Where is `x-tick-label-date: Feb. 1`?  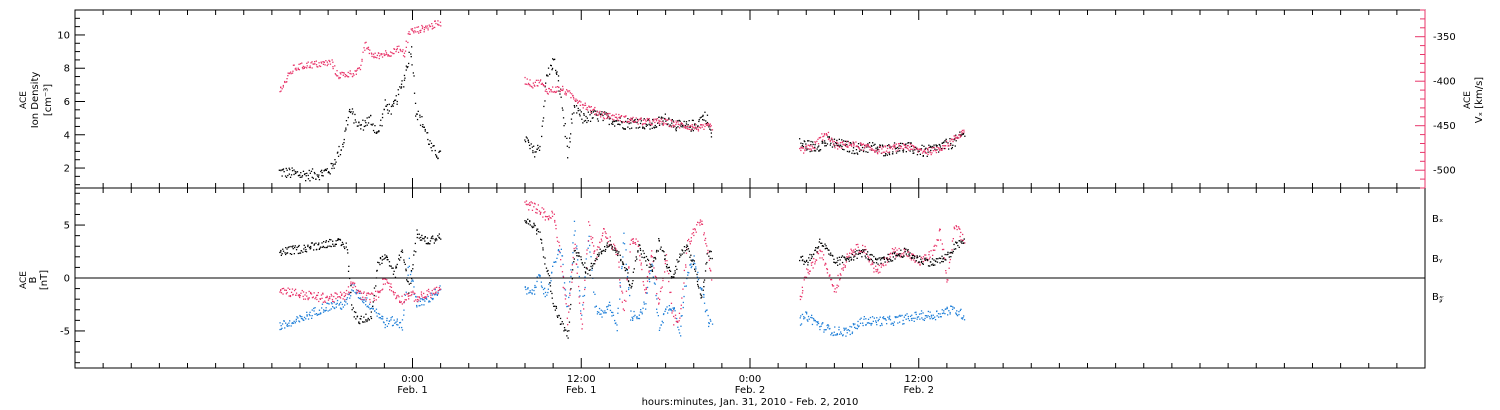 x-tick-label-date: Feb. 1 is located at coordinates (412, 390).